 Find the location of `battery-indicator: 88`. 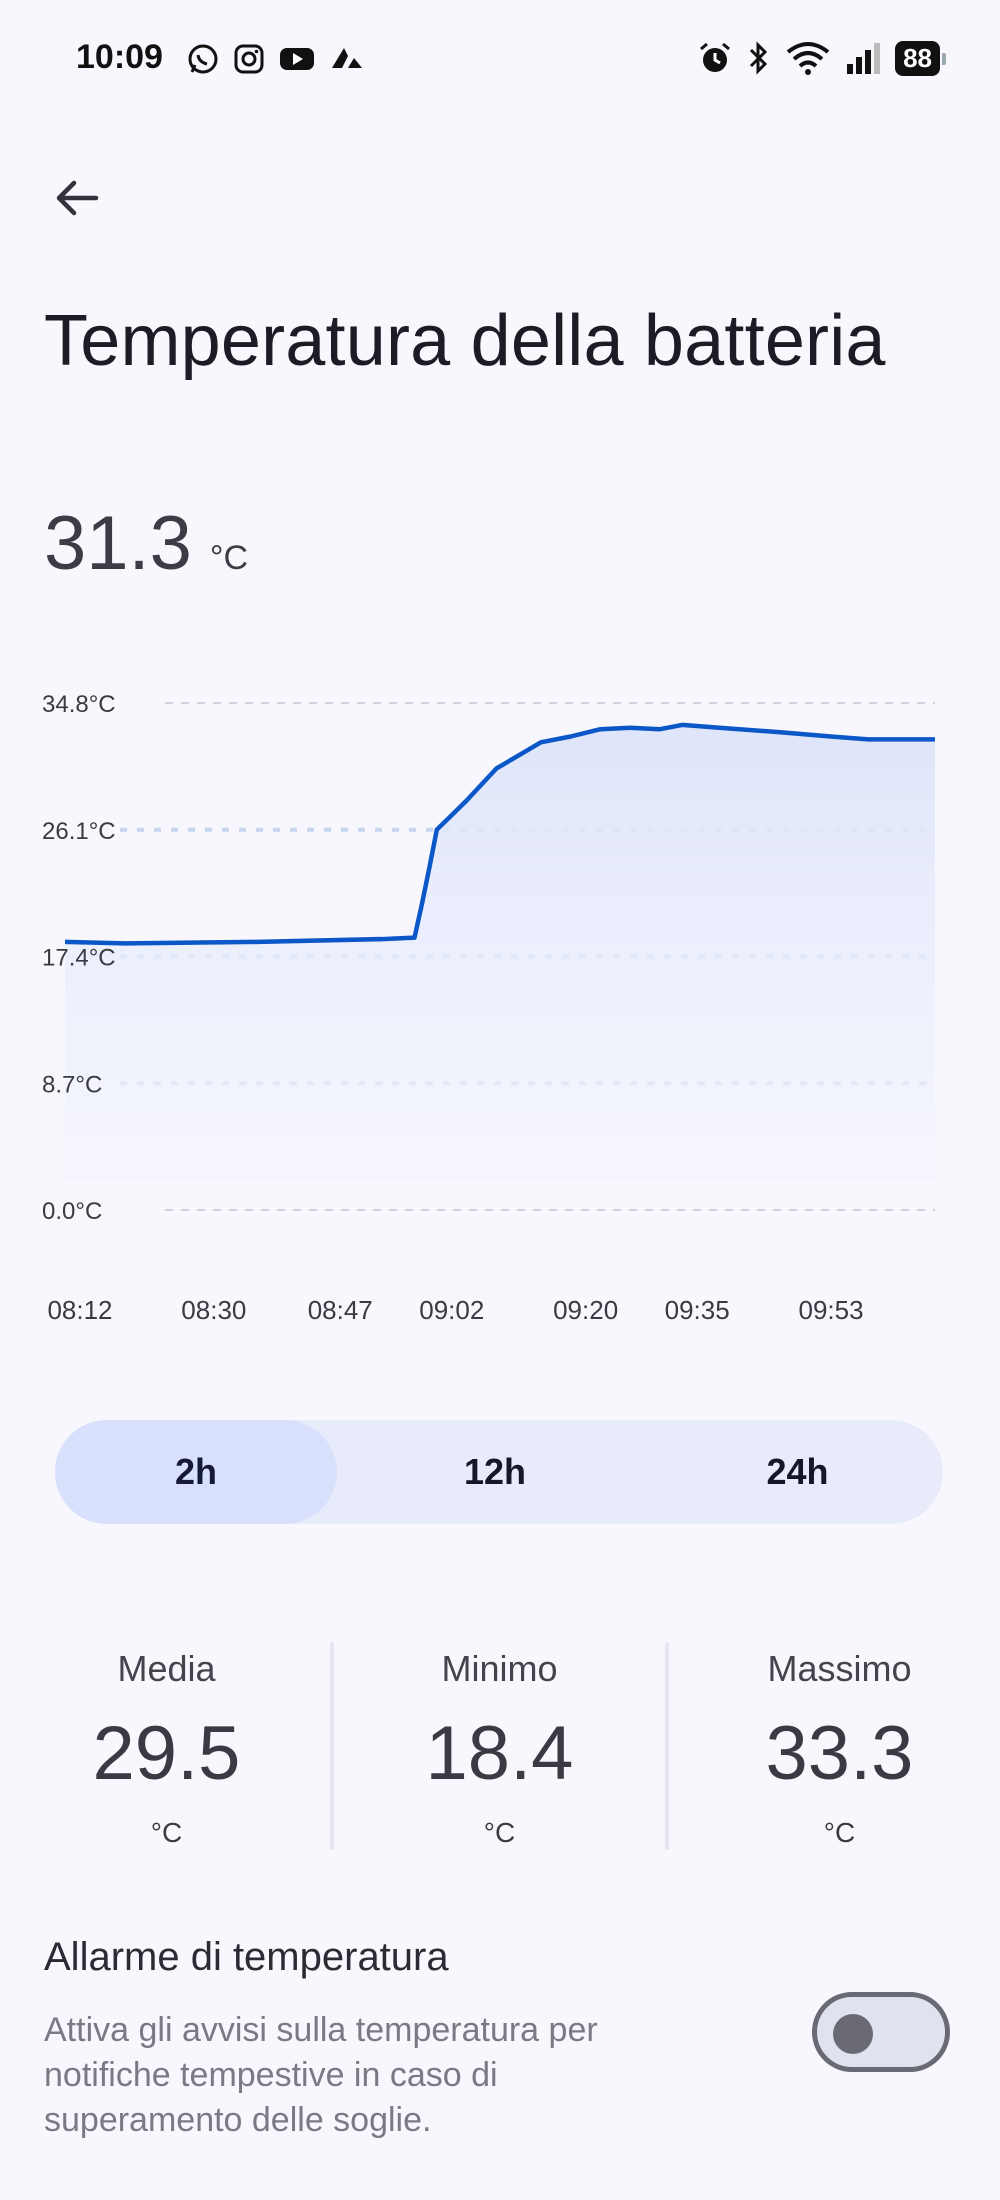

battery-indicator: 88 is located at coordinates (920, 58).